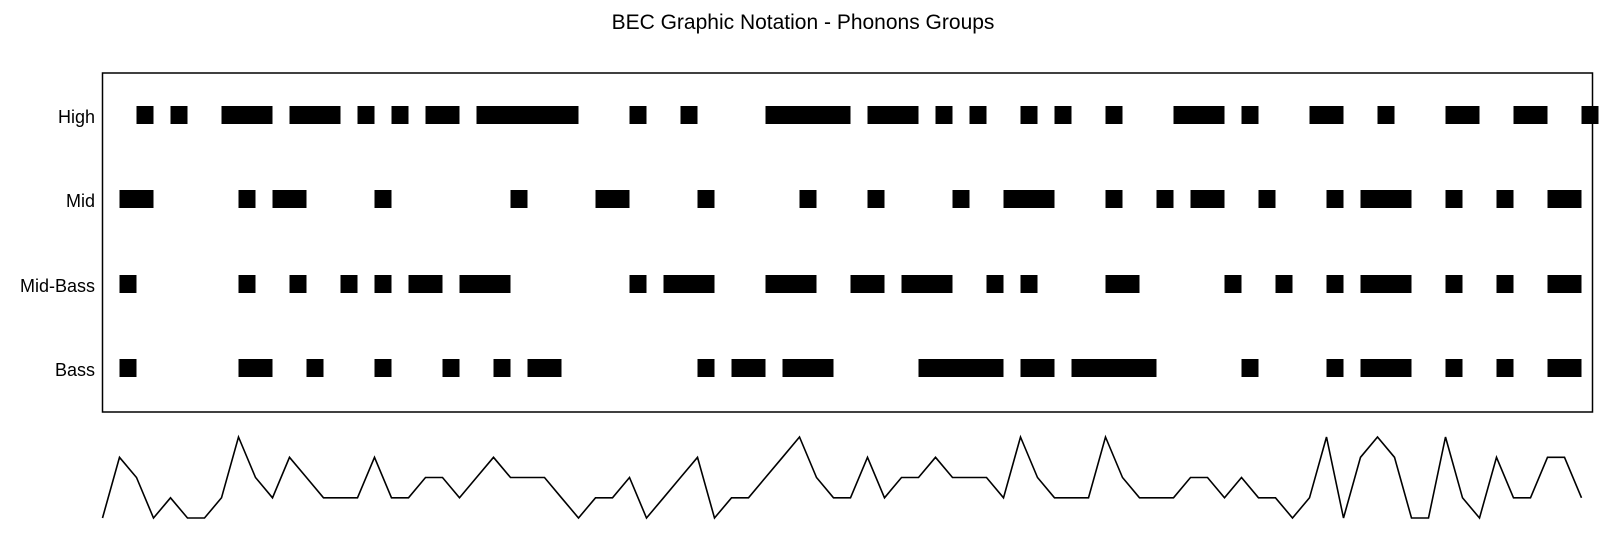 The height and width of the screenshot is (536, 1606). Describe the element at coordinates (803, 22) in the screenshot. I see `chart-title: BEC Graphic Notation - Phonons Groups` at that location.